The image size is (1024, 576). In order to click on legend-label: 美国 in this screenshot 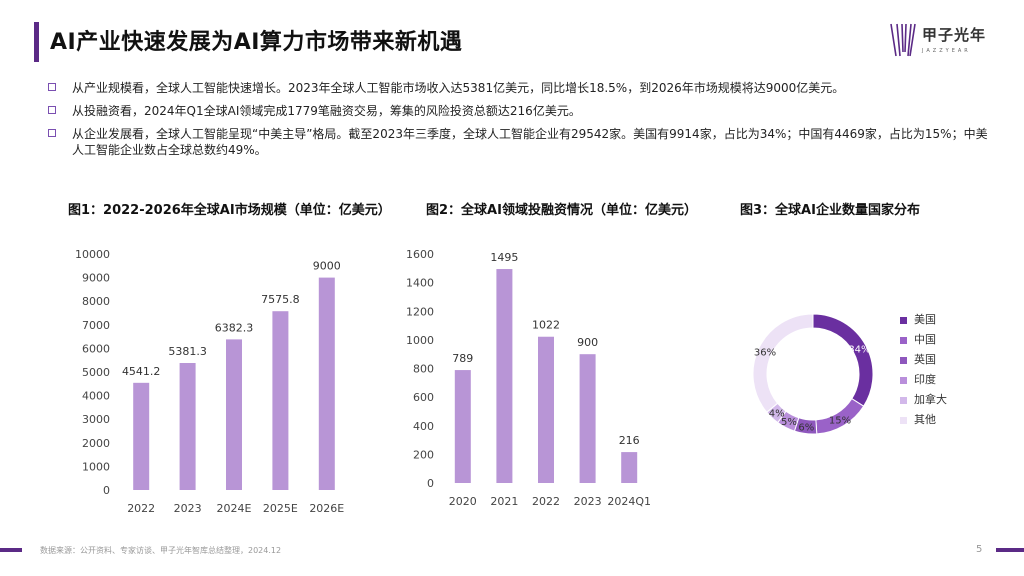, I will do `click(925, 319)`.